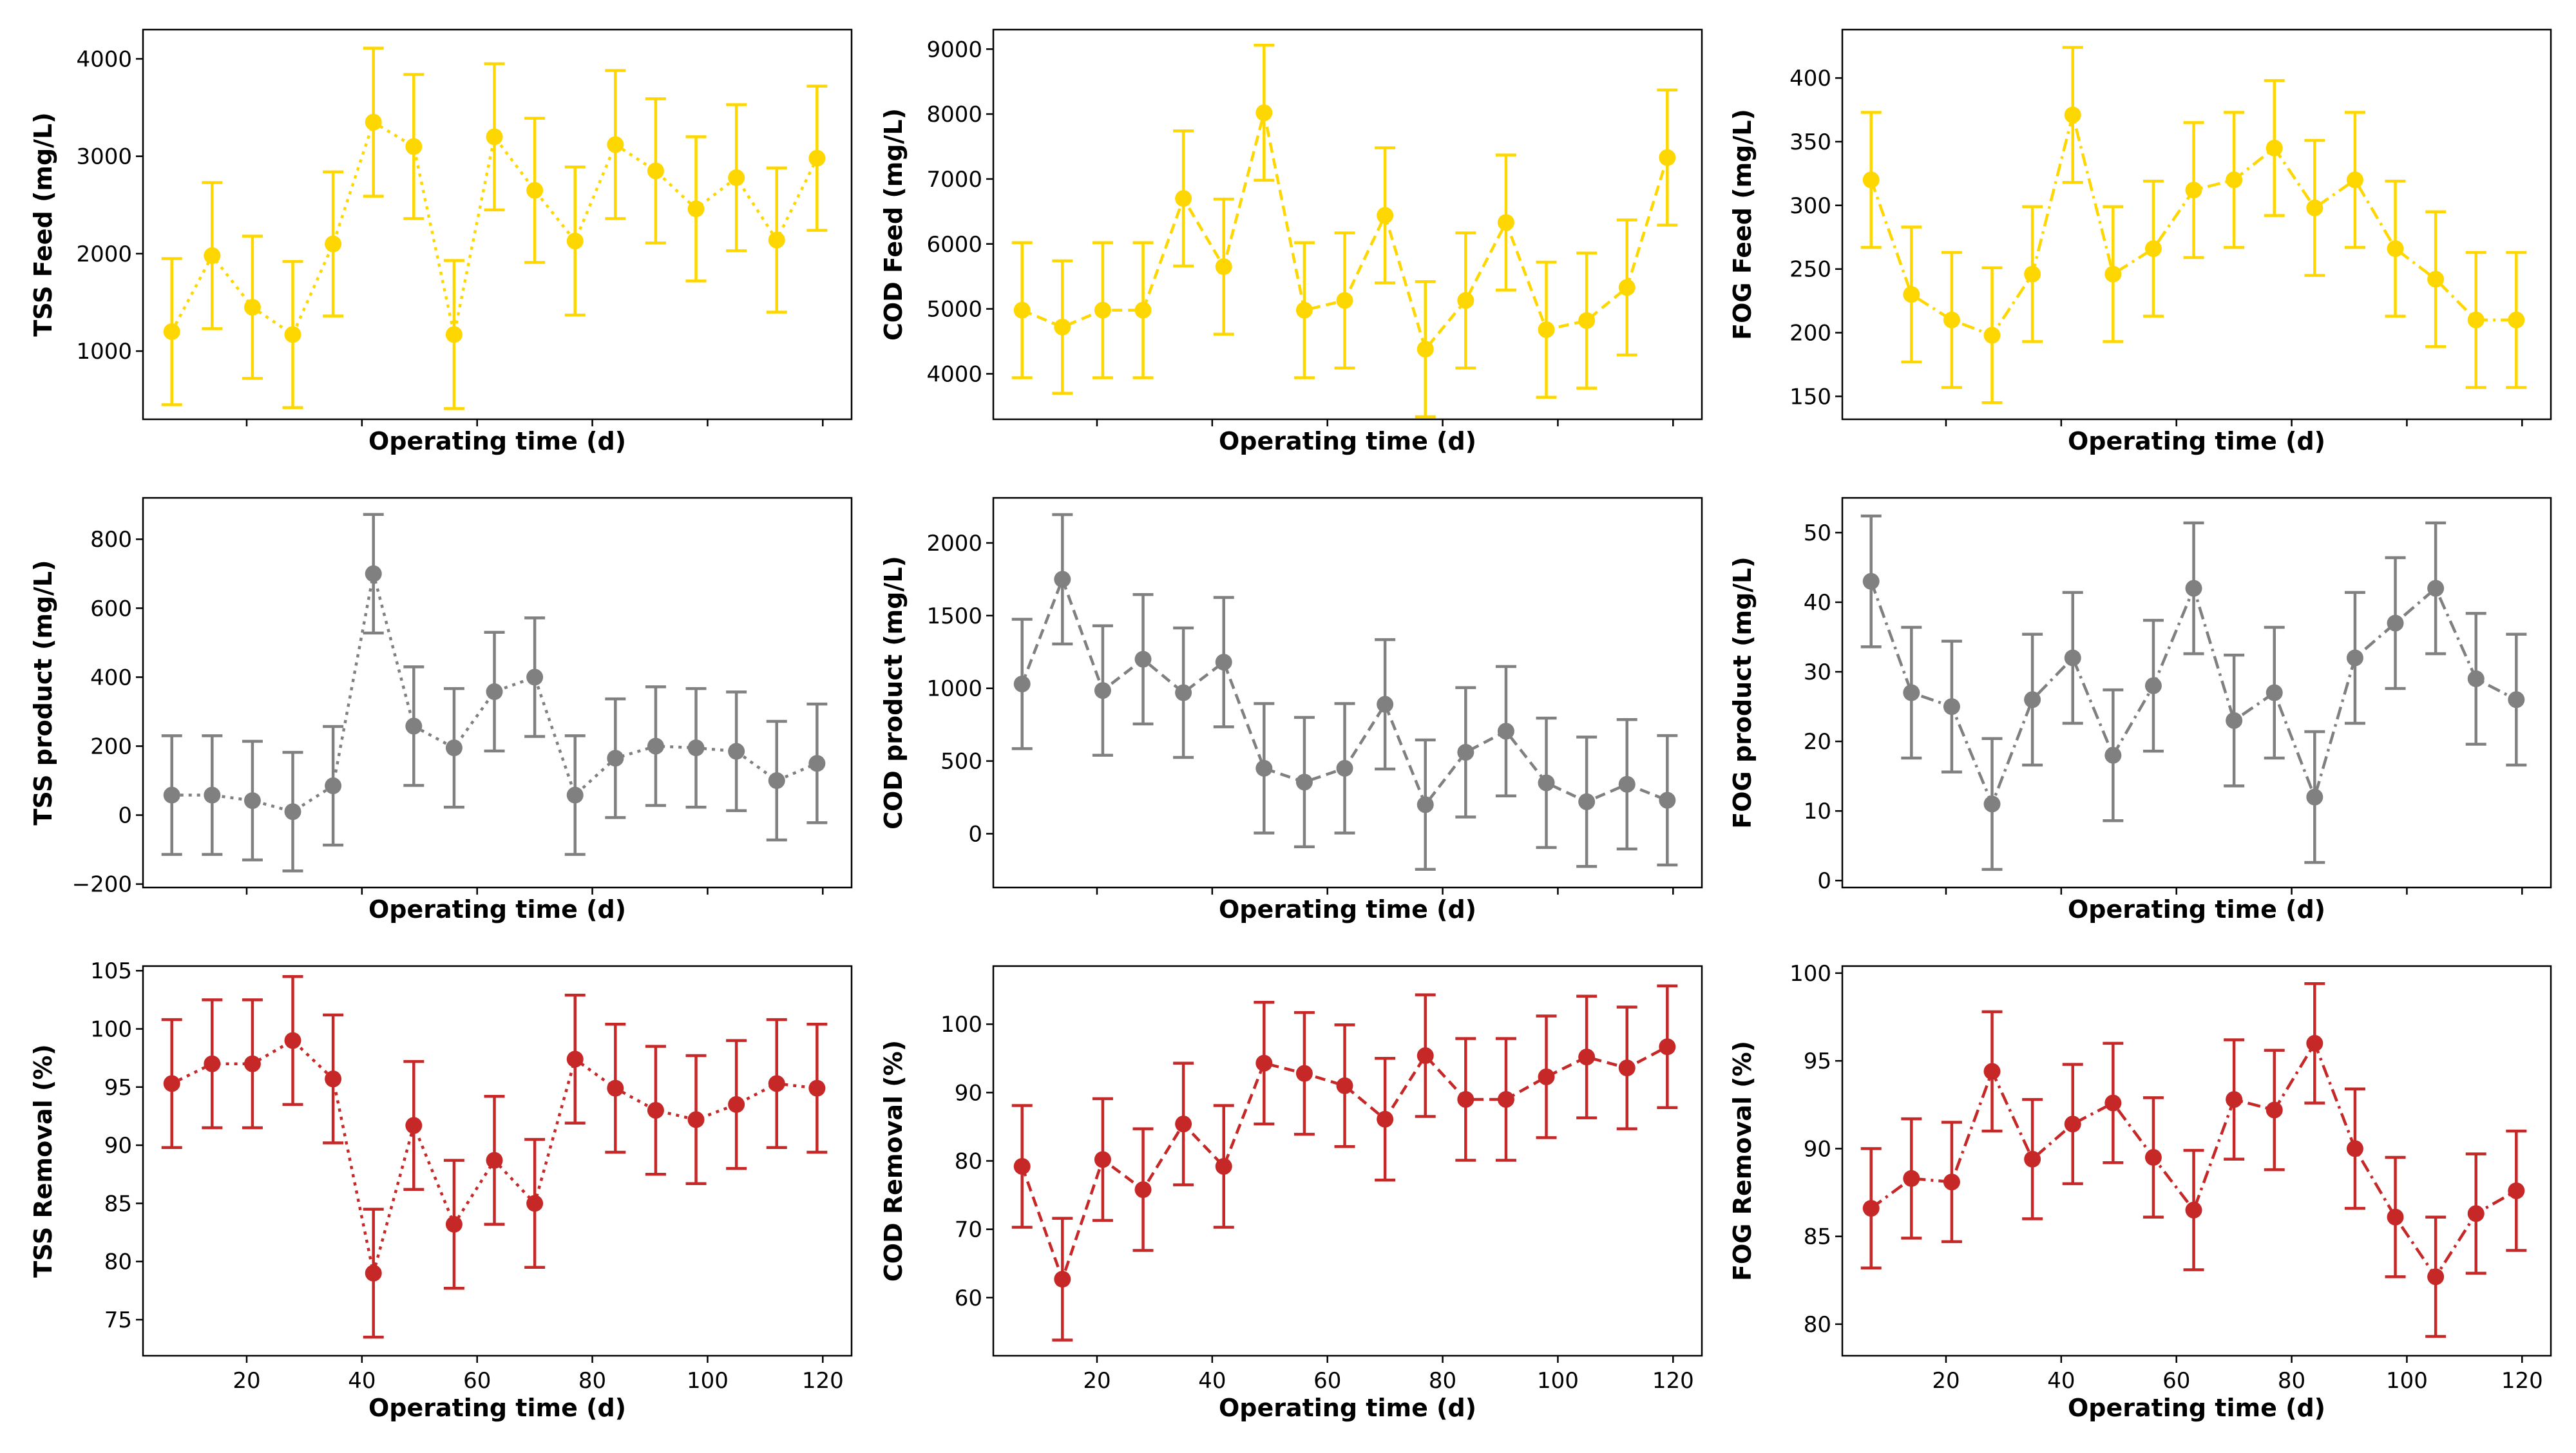 The height and width of the screenshot is (1453, 2576). I want to click on y-tick-label: 9000, so click(954, 49).